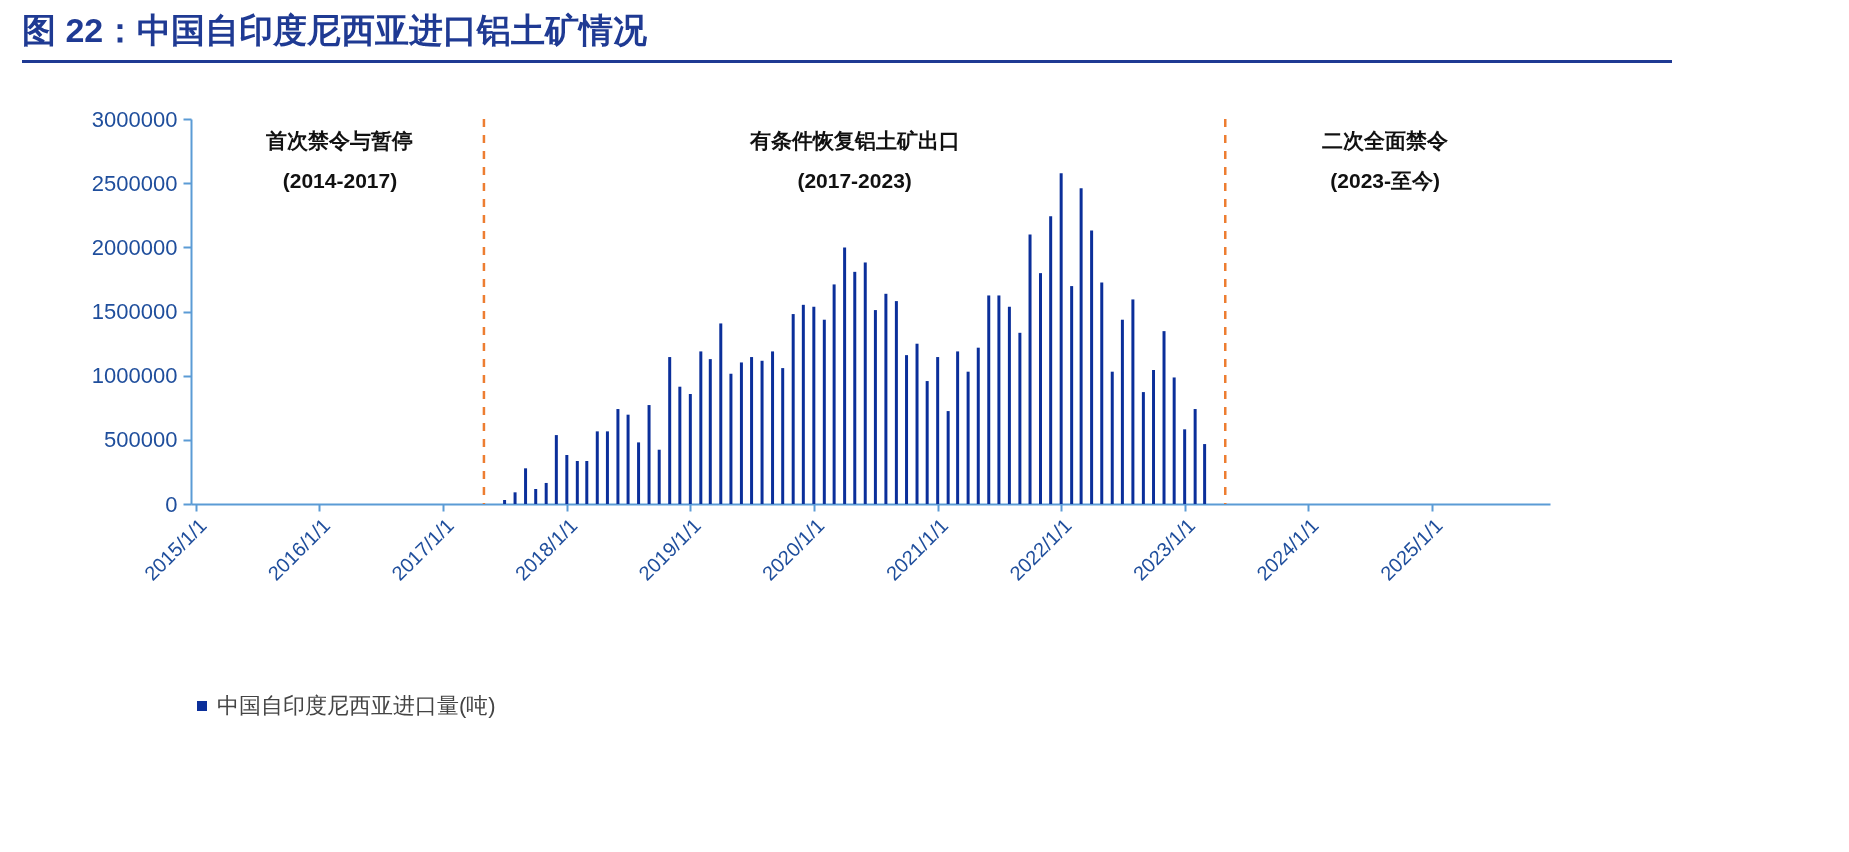 The height and width of the screenshot is (852, 1849). What do you see at coordinates (134, 311) in the screenshot?
I see `y-tick-label: 1500000` at bounding box center [134, 311].